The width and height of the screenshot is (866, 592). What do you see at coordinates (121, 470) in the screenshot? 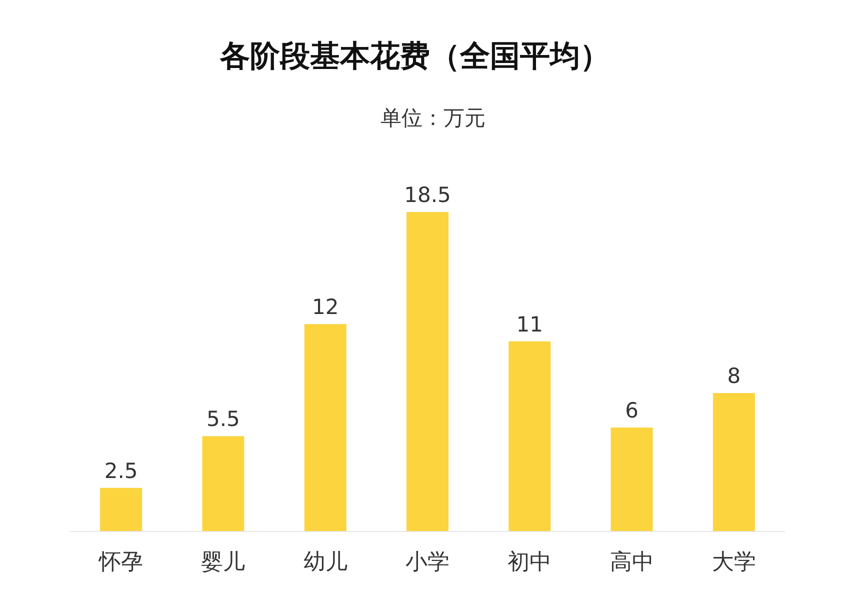
I see `data-label: 2.5` at bounding box center [121, 470].